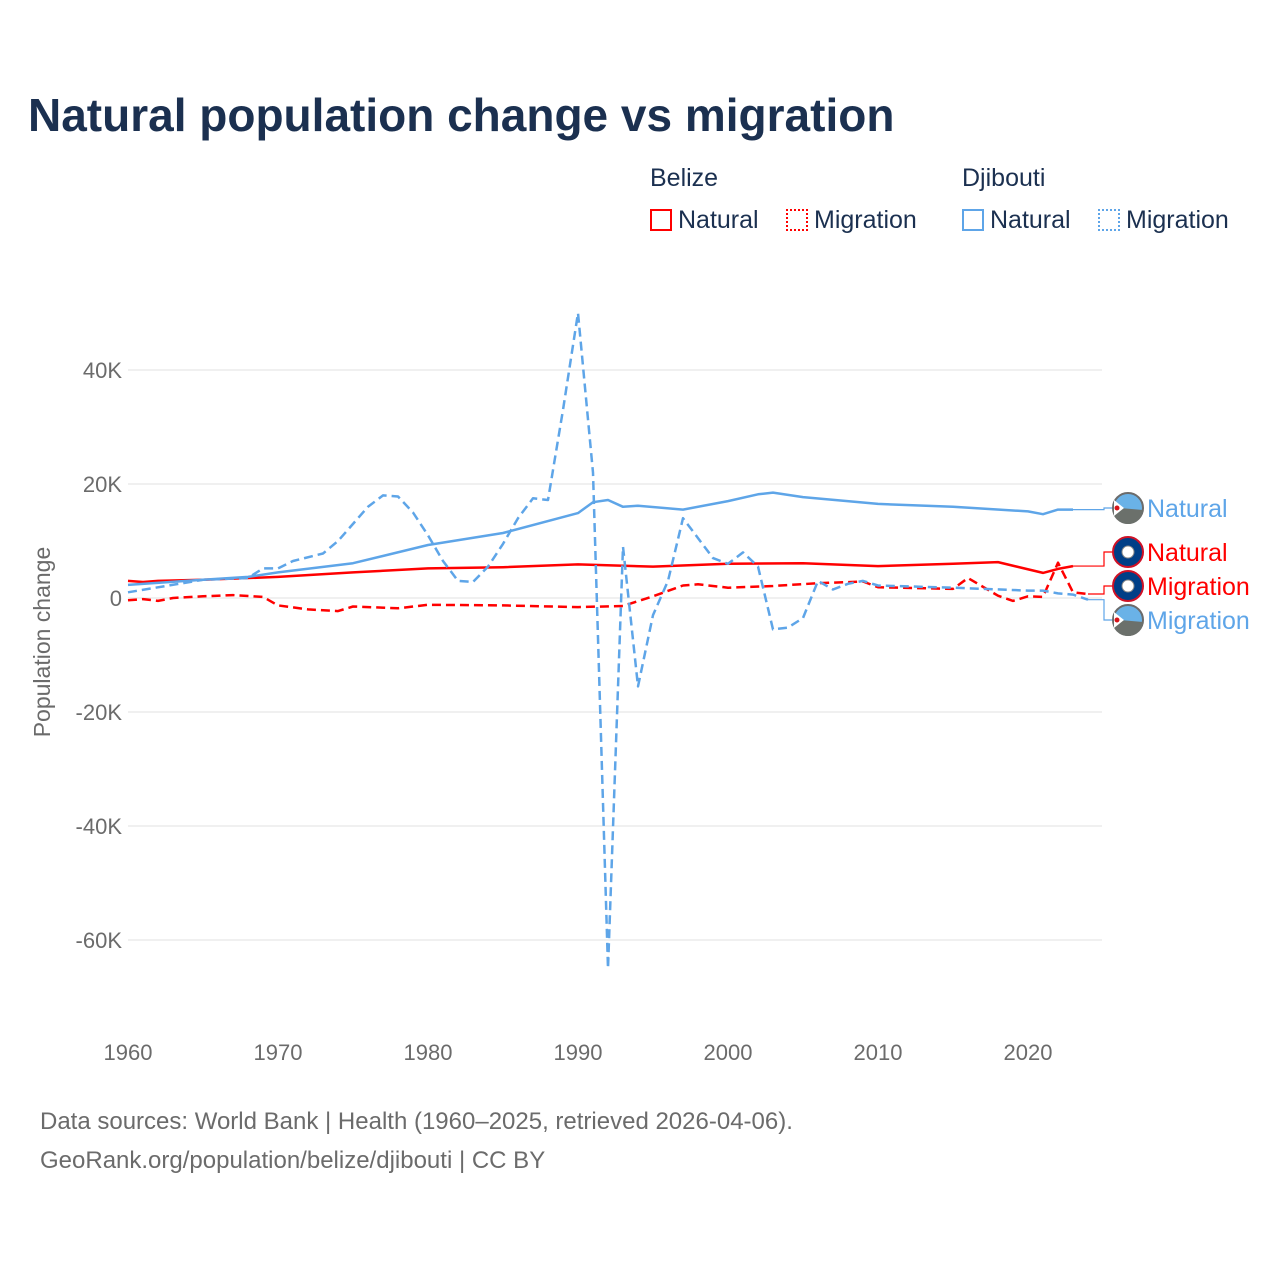  Describe the element at coordinates (116, 598) in the screenshot. I see `y-tick-label: 0` at that location.